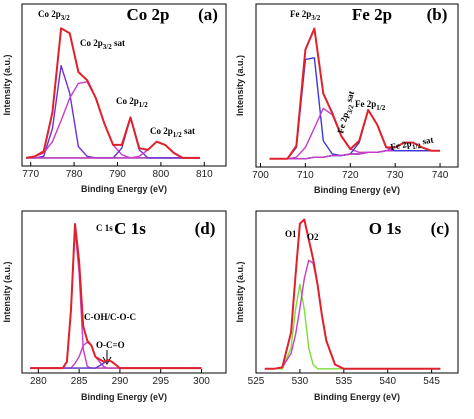 The image size is (474, 419). Describe the element at coordinates (300, 381) in the screenshot. I see `x-tick-label: 530` at that location.